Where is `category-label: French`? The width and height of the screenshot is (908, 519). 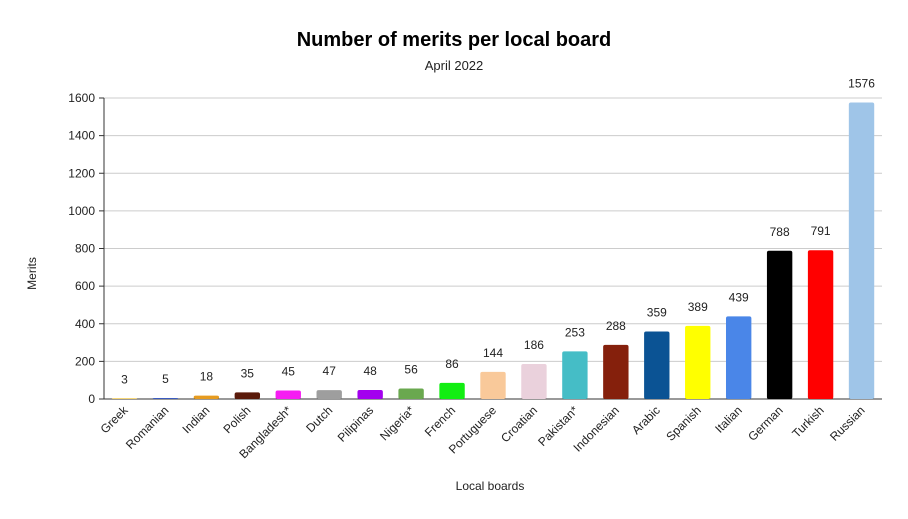 category-label: French is located at coordinates (440, 421).